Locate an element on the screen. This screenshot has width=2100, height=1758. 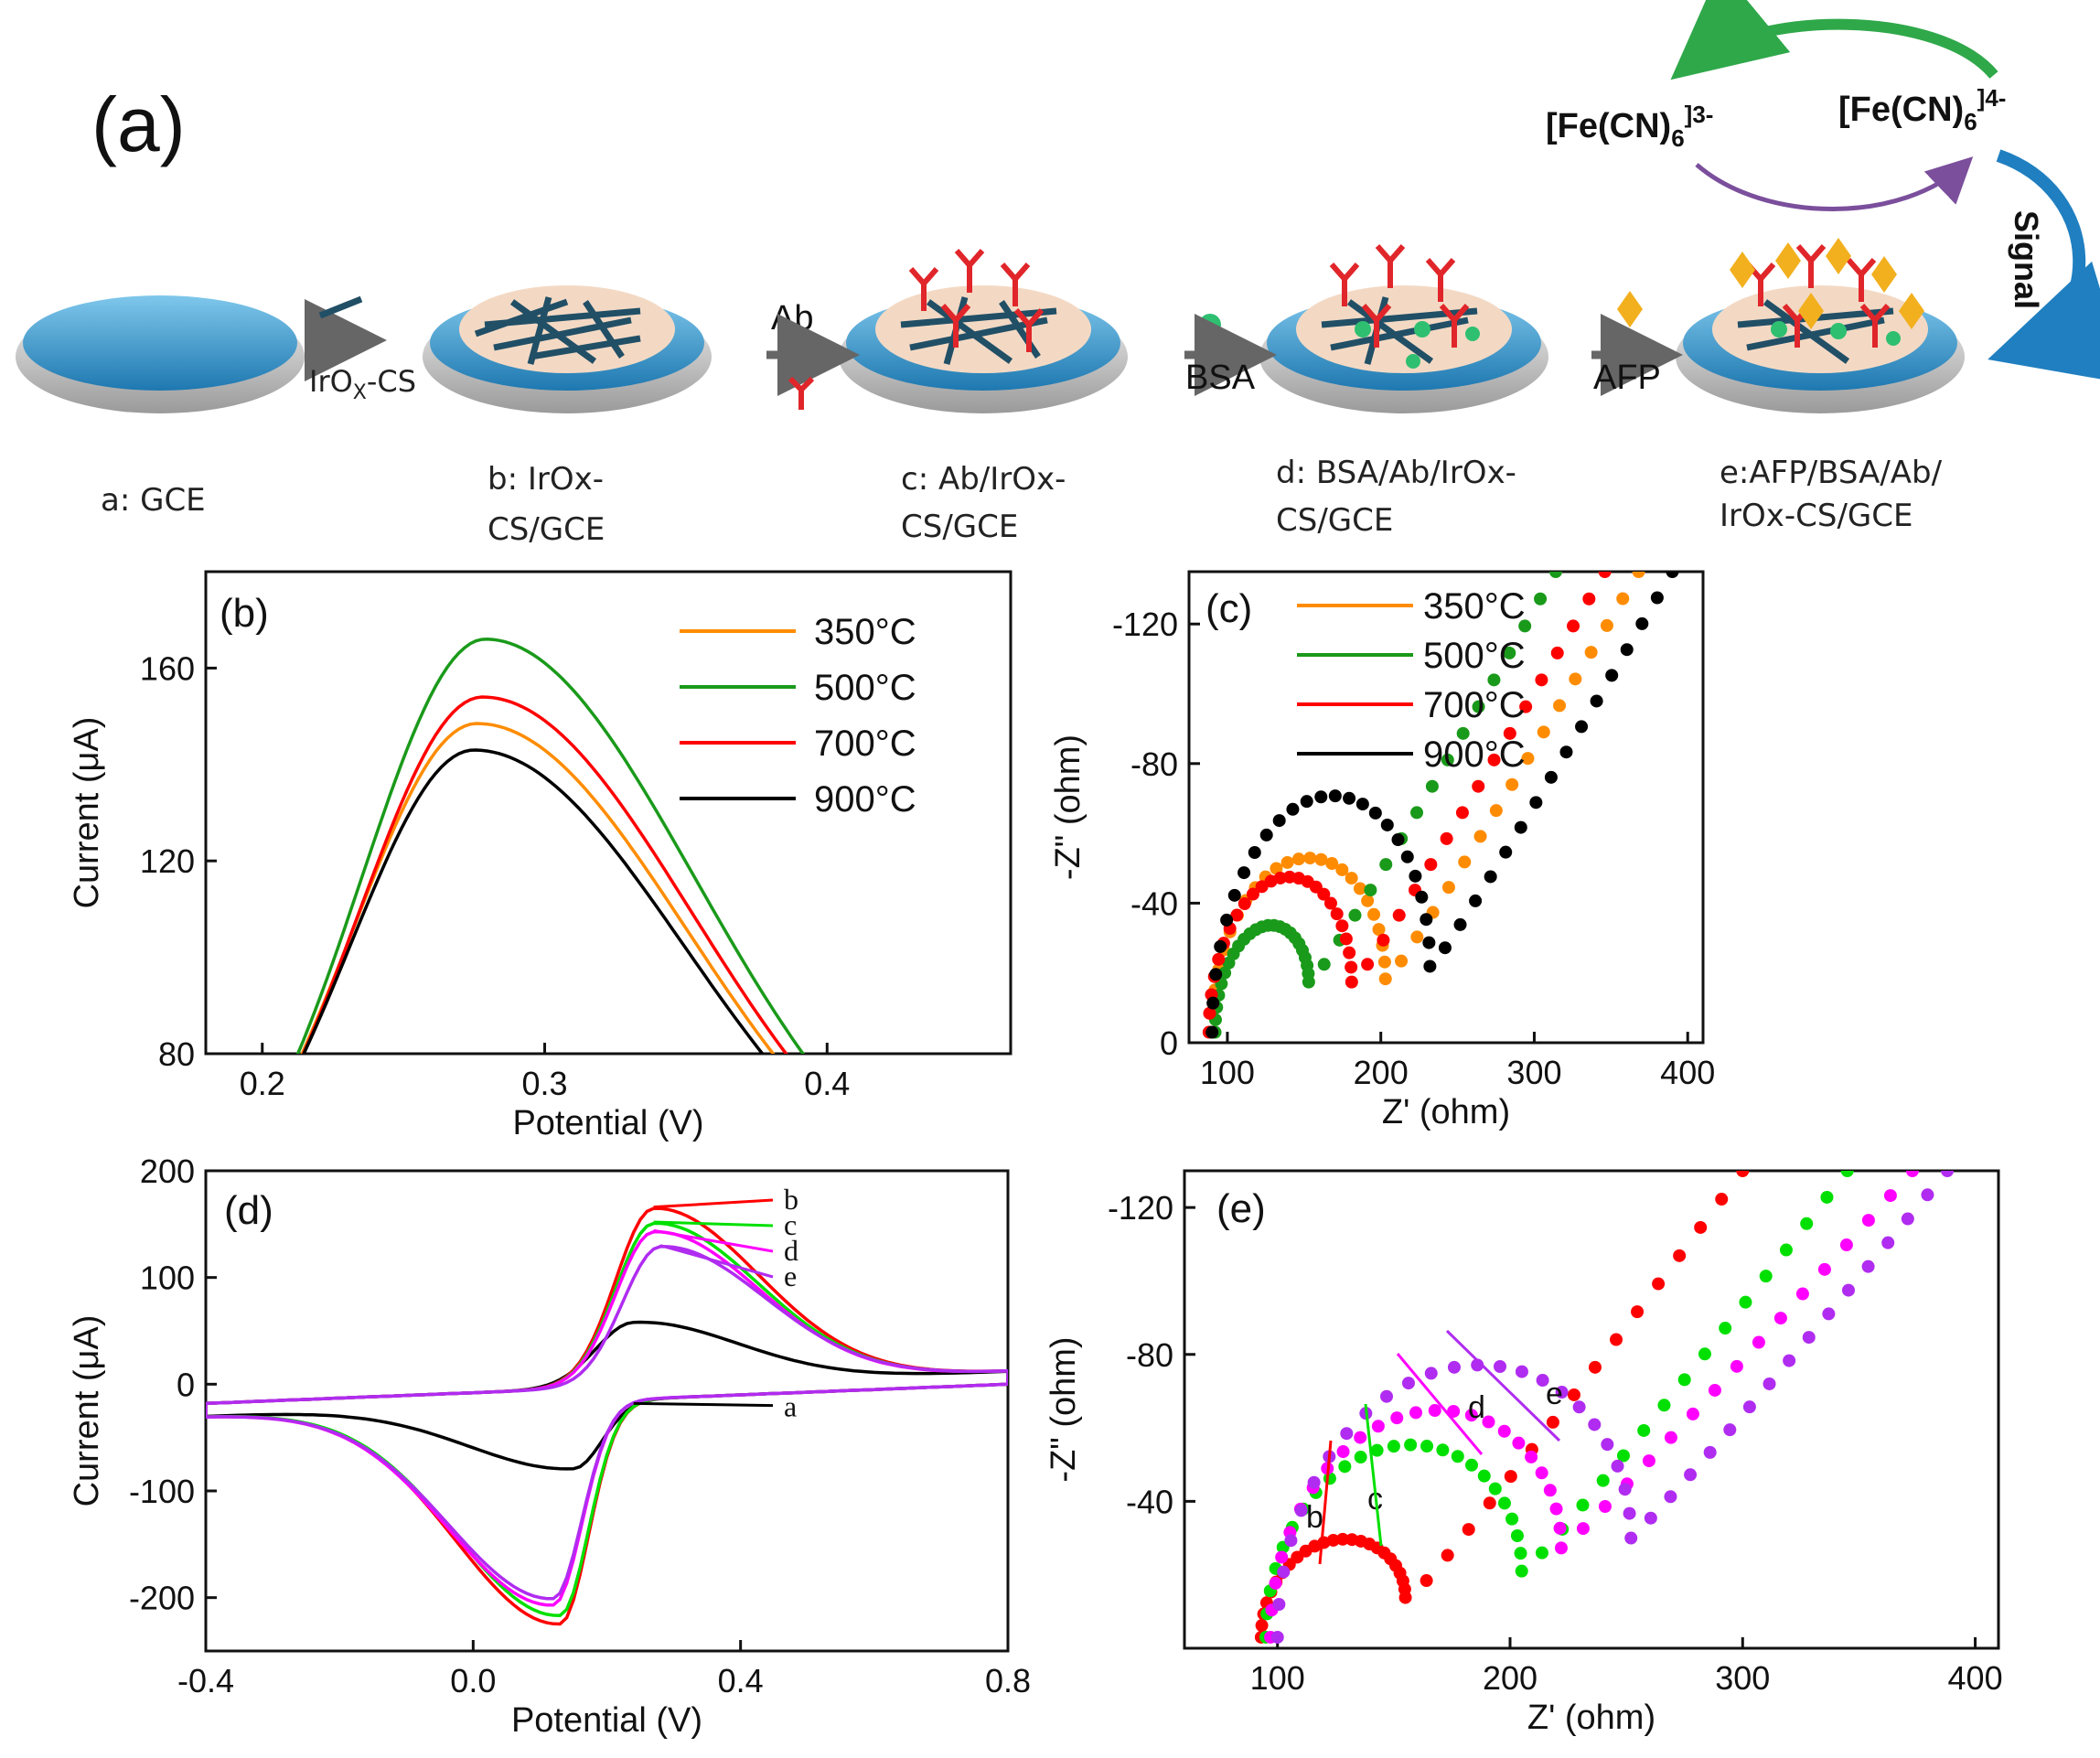
x-axis-label: Potential (V) is located at coordinates (607, 1123).